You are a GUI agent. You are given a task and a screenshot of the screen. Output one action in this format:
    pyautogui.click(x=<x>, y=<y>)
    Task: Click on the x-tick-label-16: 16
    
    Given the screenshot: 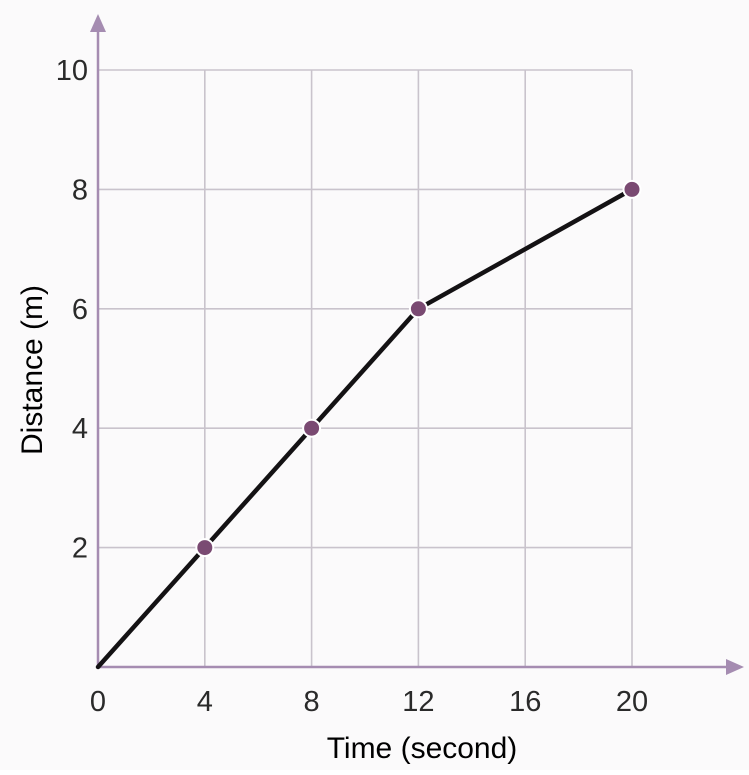 What is the action you would take?
    pyautogui.click(x=525, y=702)
    